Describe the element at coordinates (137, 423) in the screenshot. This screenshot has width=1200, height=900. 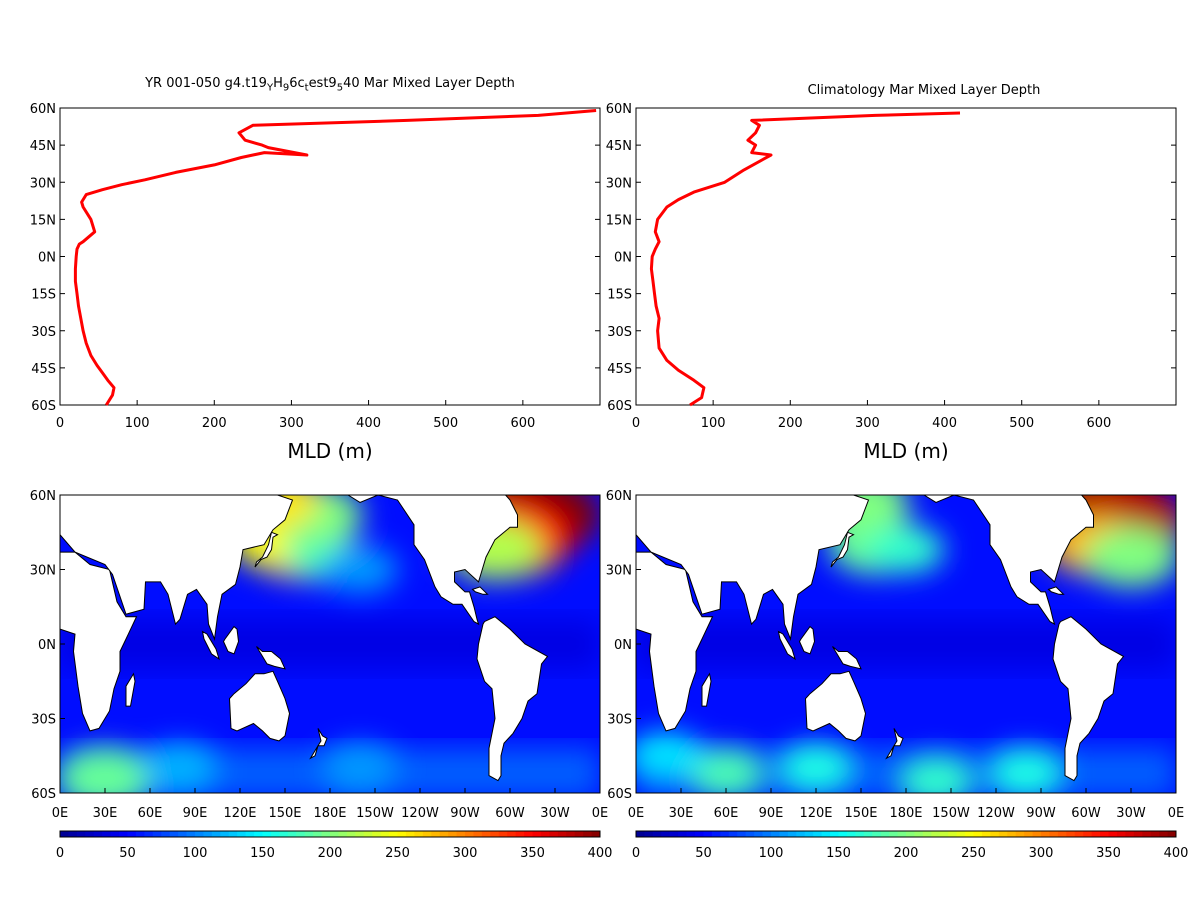
I see `x-tick-label: 100` at that location.